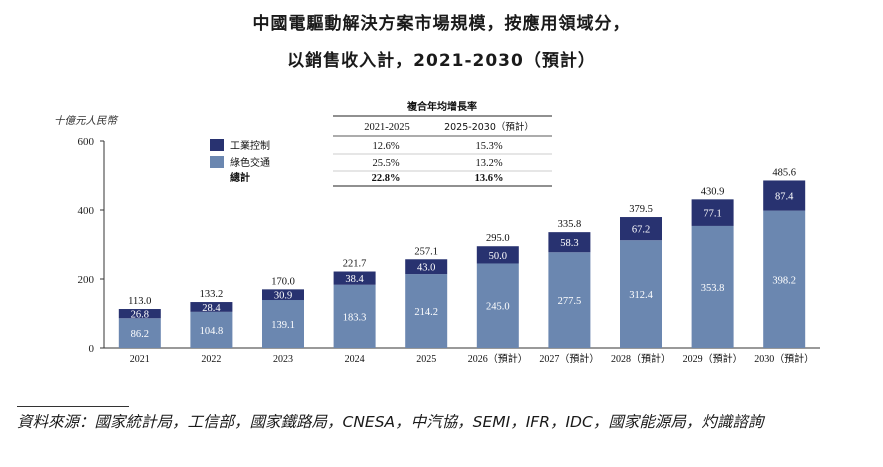 The image size is (883, 467). What do you see at coordinates (86, 142) in the screenshot?
I see `y-tick-label: 600` at bounding box center [86, 142].